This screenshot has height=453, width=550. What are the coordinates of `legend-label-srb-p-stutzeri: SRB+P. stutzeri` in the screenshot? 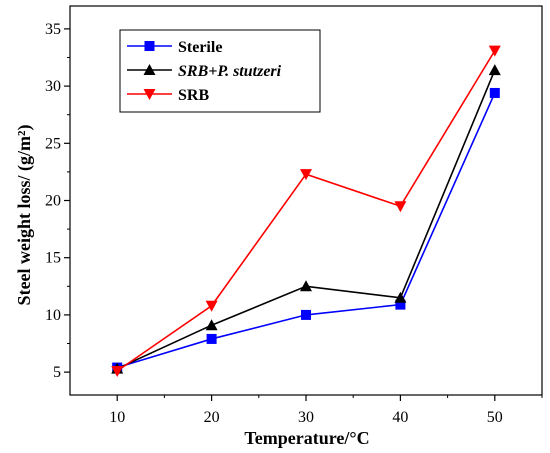 It's located at (230, 71).